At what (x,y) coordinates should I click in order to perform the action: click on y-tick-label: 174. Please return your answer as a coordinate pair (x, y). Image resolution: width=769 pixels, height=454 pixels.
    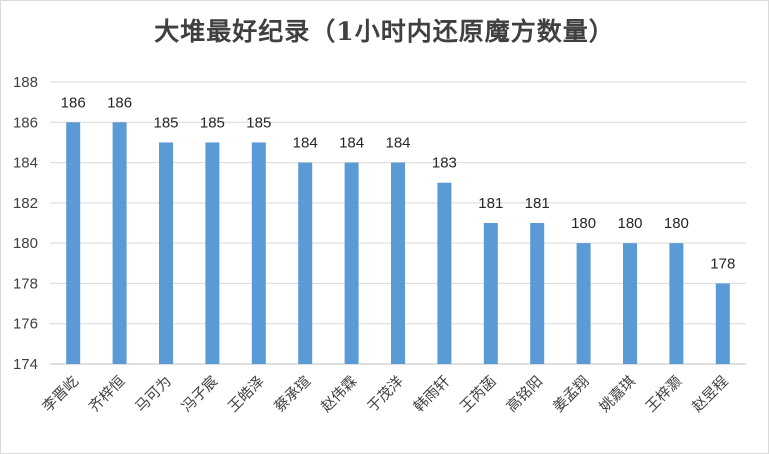
    Looking at the image, I should click on (25, 364).